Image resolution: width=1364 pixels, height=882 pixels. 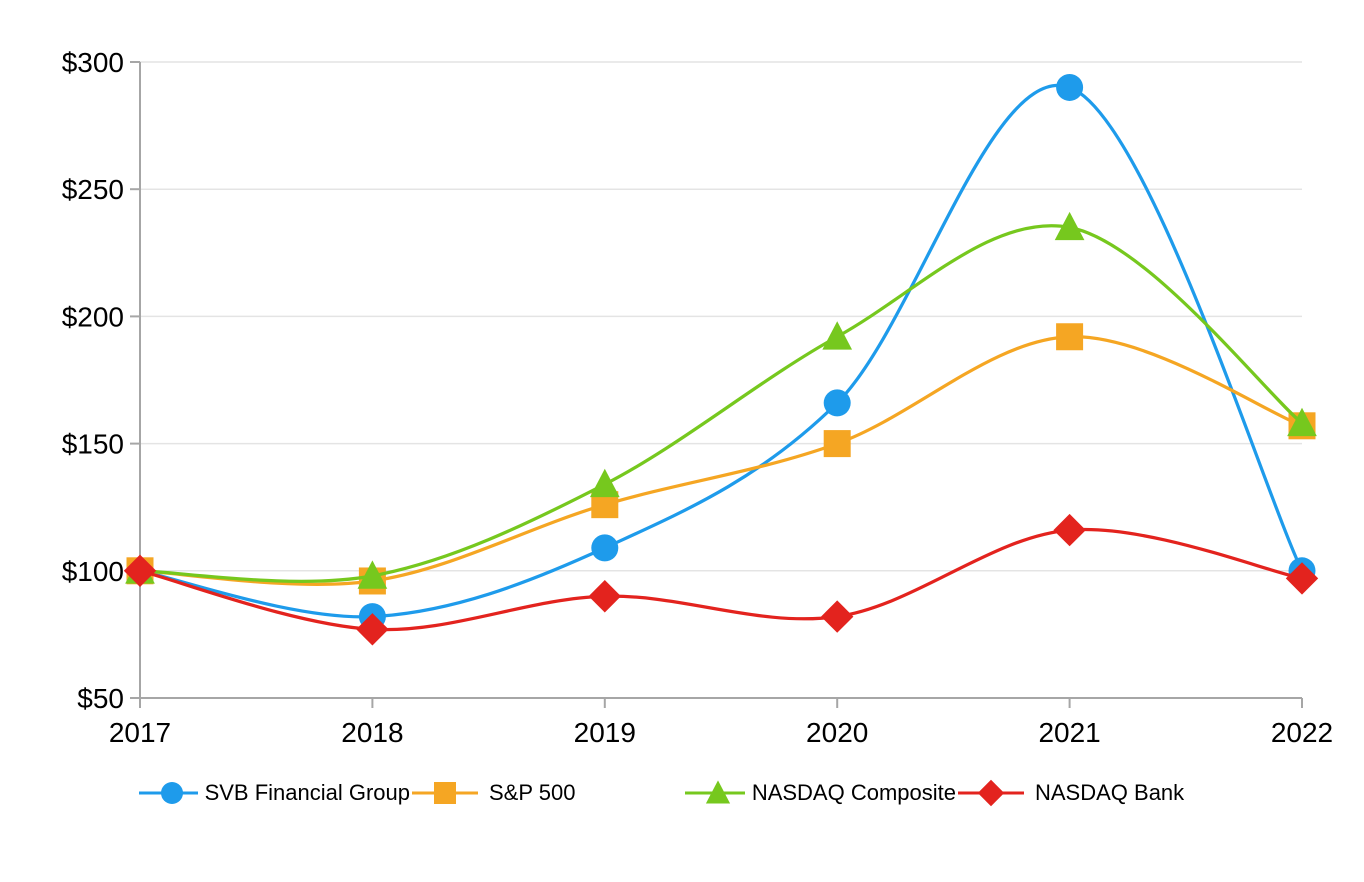 What do you see at coordinates (93, 316) in the screenshot?
I see `y-tick-label: $200` at bounding box center [93, 316].